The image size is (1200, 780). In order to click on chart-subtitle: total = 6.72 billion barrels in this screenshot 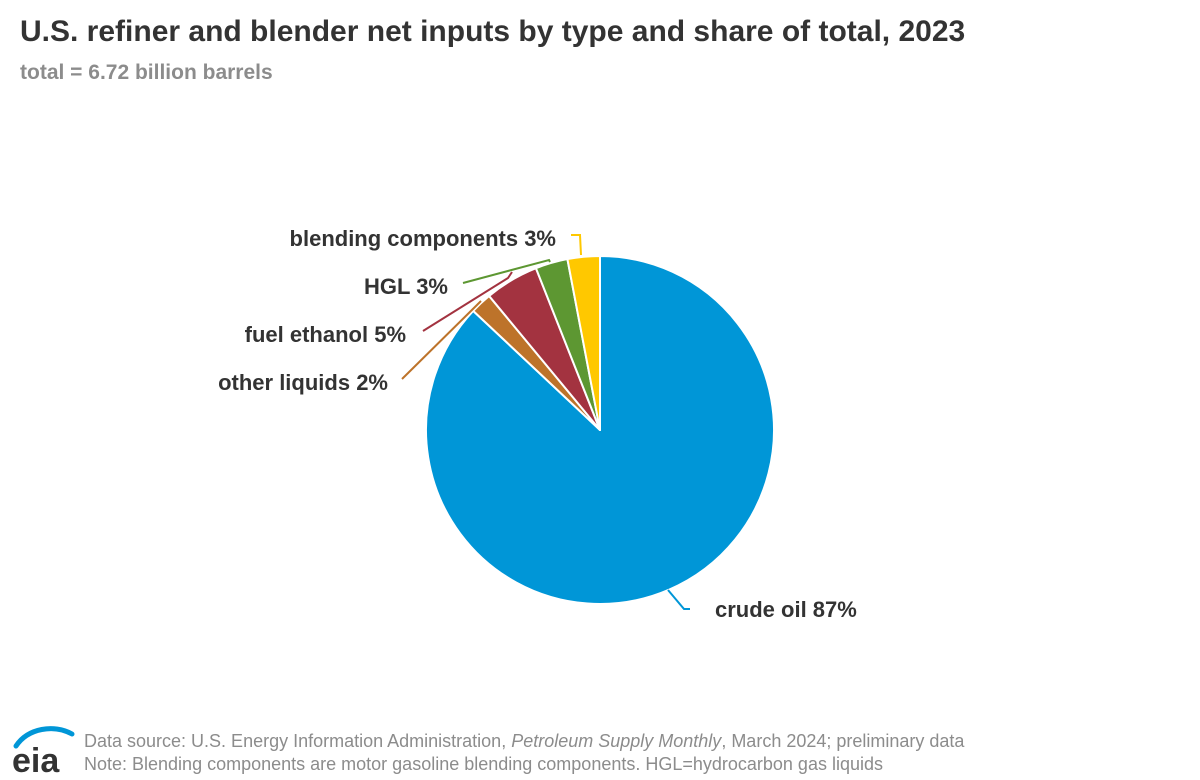, I will do `click(146, 72)`.